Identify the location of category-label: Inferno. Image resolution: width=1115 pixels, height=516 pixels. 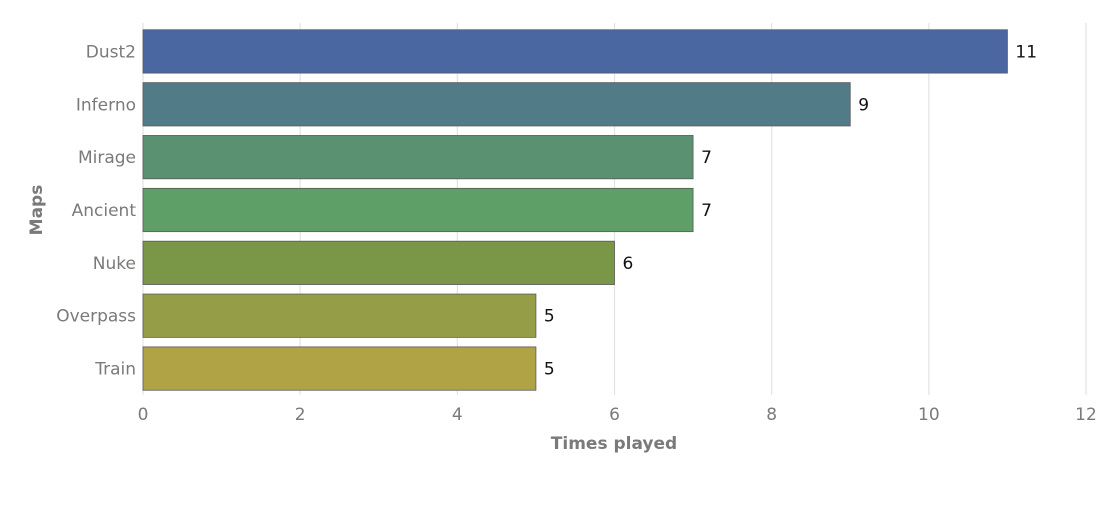
(106, 105).